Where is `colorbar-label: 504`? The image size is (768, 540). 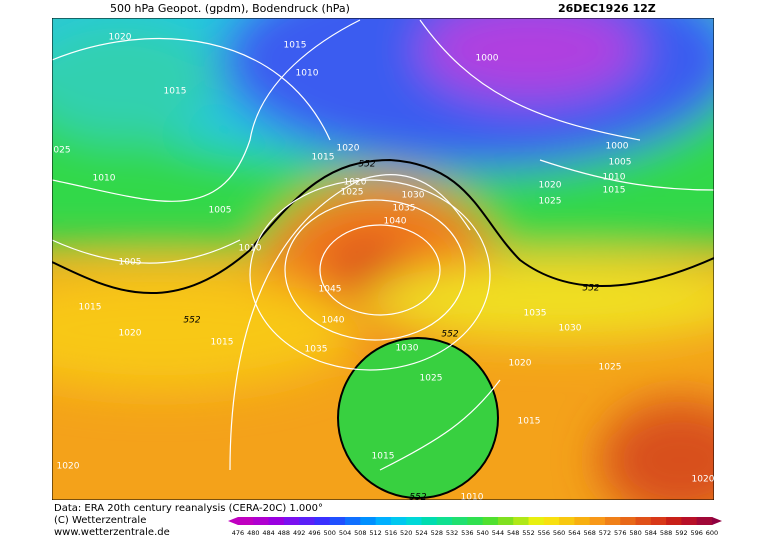
colorbar-label: 504 is located at coordinates (345, 533).